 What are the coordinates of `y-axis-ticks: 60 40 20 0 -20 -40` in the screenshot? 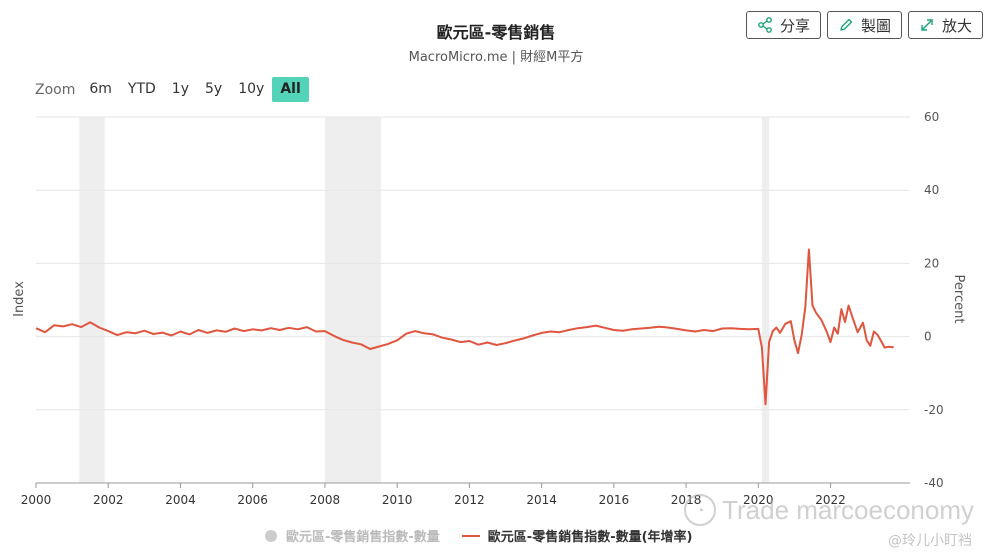 It's located at (934, 300).